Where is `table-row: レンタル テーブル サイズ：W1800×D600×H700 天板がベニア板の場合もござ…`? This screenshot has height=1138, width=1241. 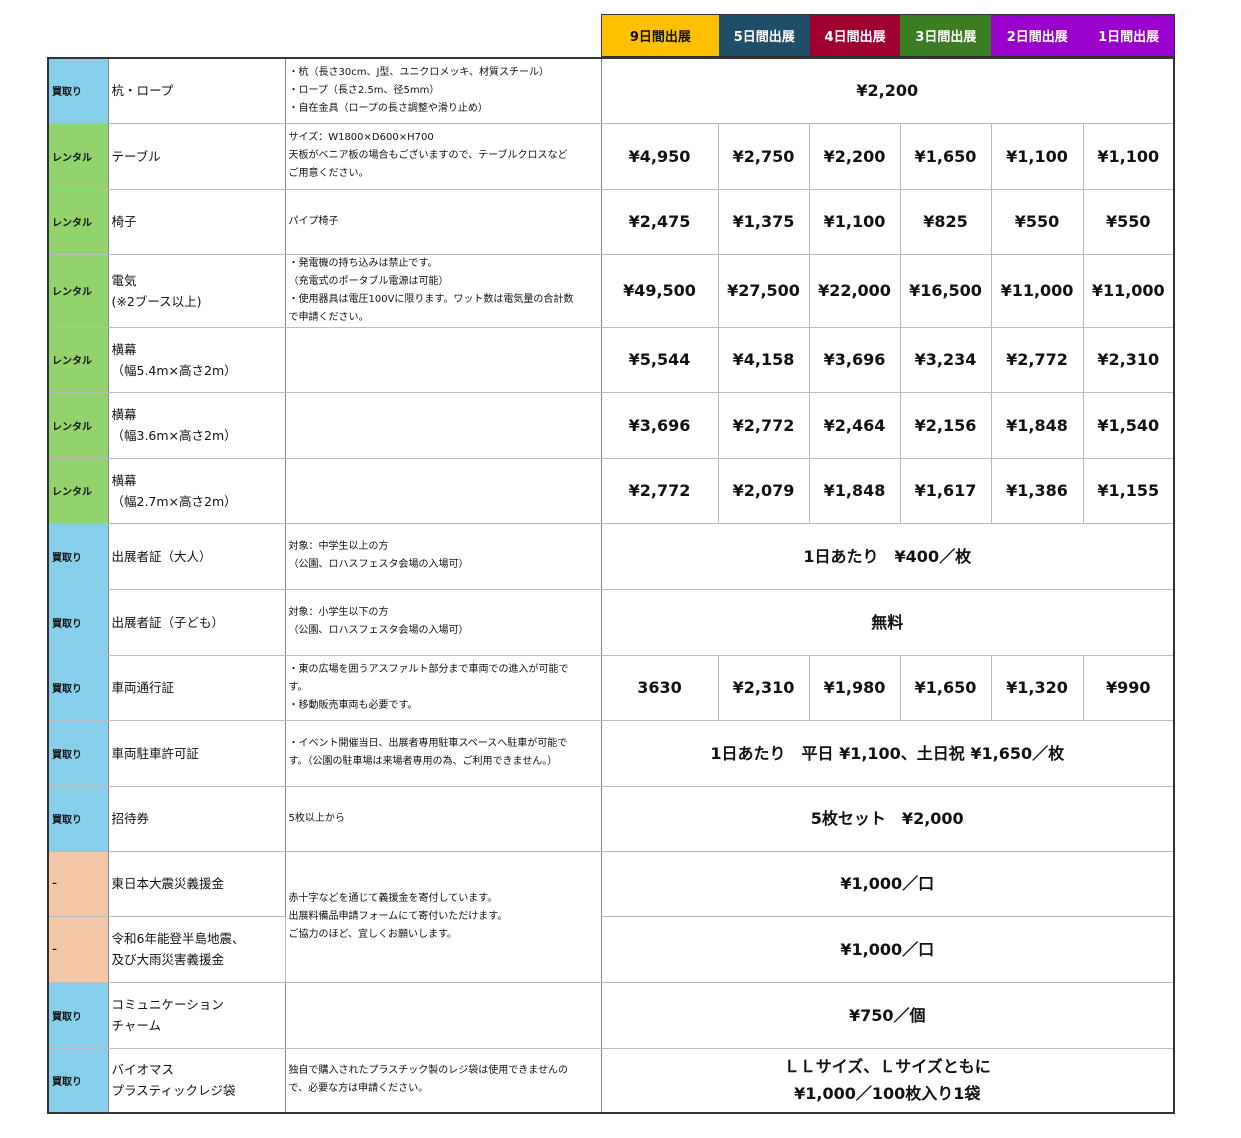 table-row: レンタル テーブル サイズ：W1800×D600×H700 天板がベニア板の場合もござ… is located at coordinates (611, 156).